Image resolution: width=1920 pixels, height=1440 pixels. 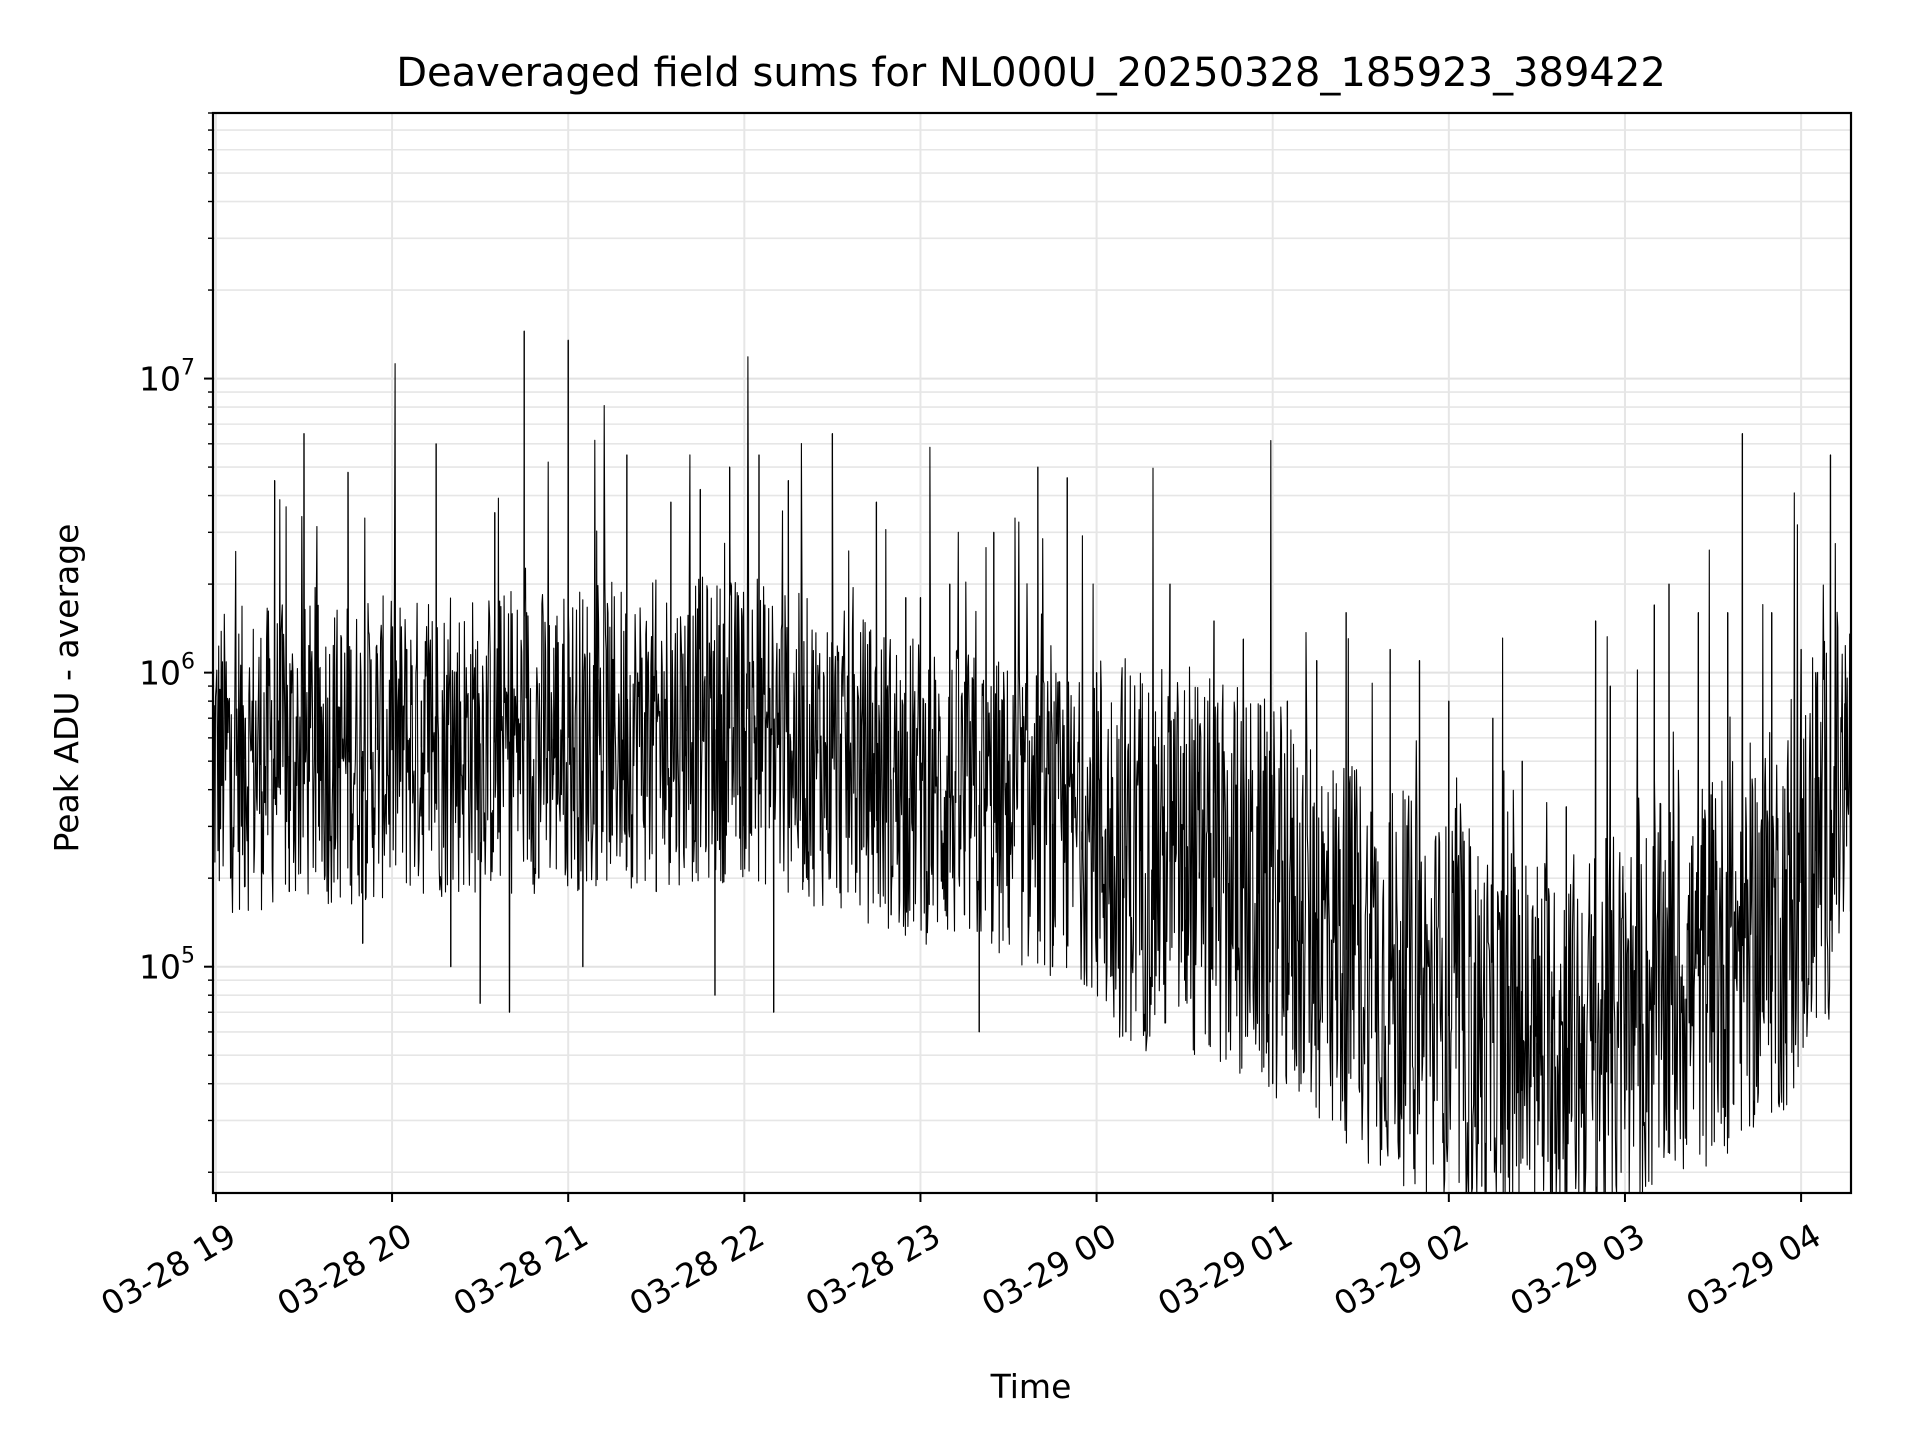 What do you see at coordinates (167, 965) in the screenshot?
I see `y-tick-label: 10⁵` at bounding box center [167, 965].